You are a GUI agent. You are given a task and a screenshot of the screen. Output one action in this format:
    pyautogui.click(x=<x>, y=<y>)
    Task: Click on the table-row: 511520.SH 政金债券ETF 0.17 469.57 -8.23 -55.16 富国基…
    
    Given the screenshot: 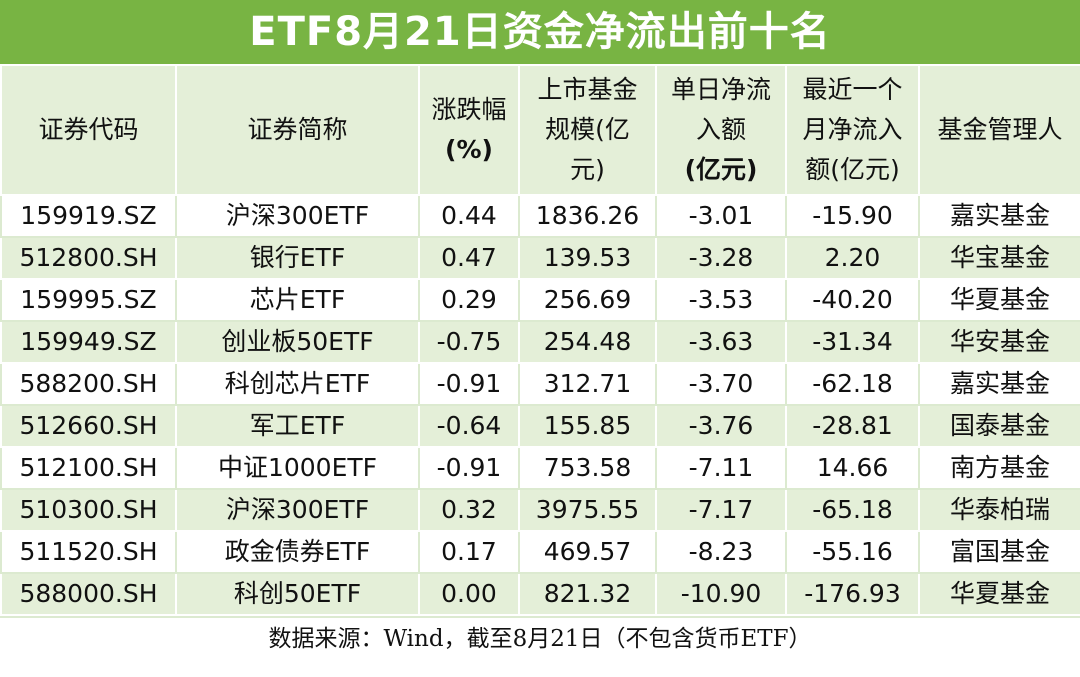 What is the action you would take?
    pyautogui.click(x=540, y=552)
    